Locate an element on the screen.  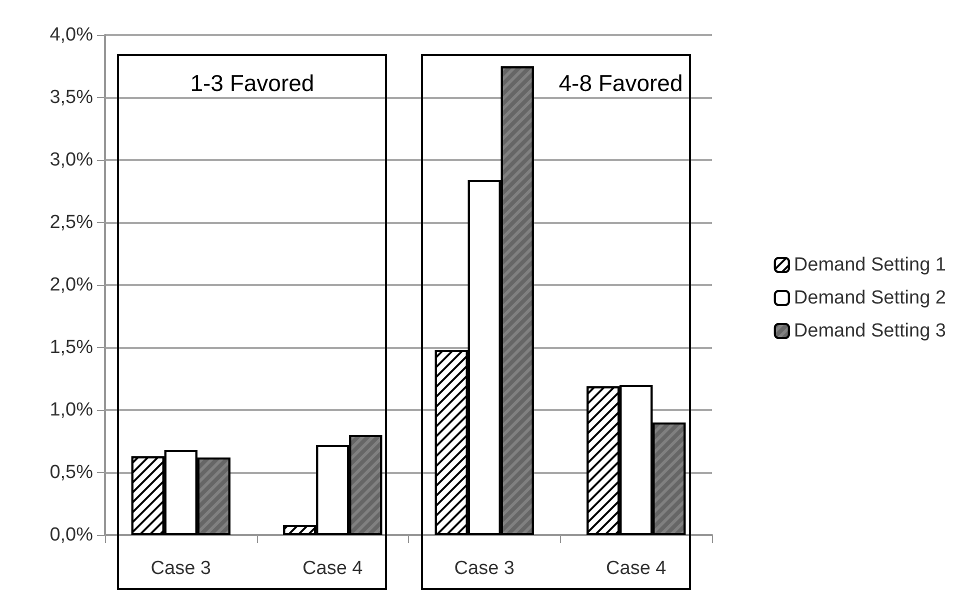
y-tick-label: 0,5% is located at coordinates (72, 472).